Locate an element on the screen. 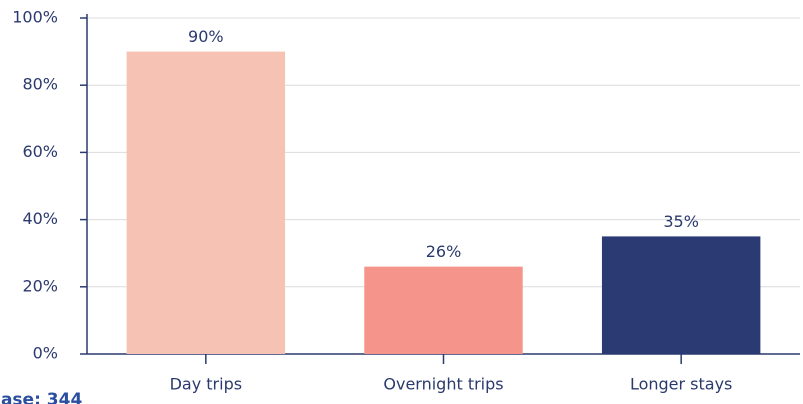 The height and width of the screenshot is (404, 803). y-tick-label: 40% is located at coordinates (40, 218).